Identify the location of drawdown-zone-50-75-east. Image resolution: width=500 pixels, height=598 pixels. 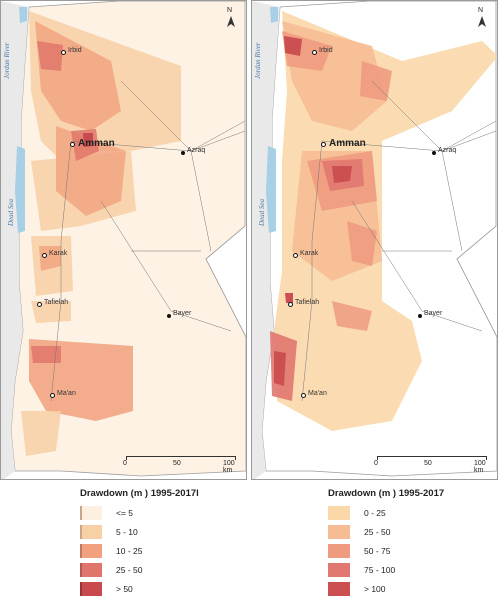
(376, 81).